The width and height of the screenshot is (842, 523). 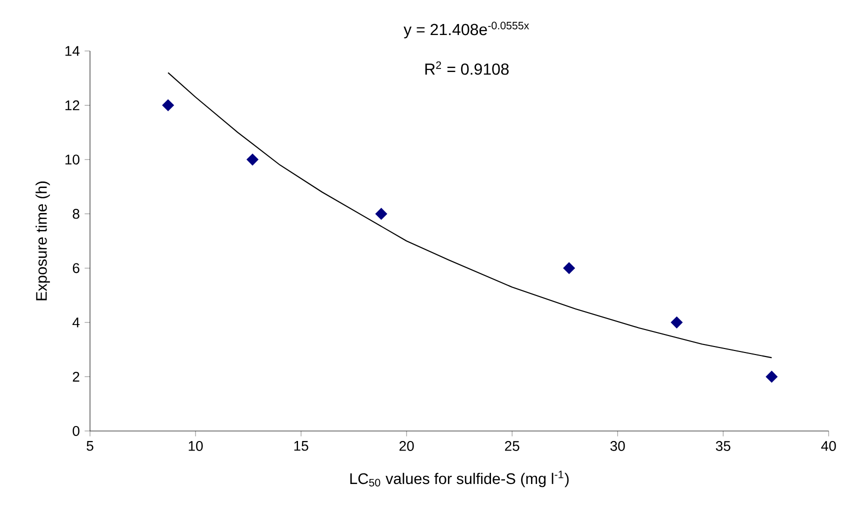 I want to click on y-tick-label: 0, so click(x=76, y=431).